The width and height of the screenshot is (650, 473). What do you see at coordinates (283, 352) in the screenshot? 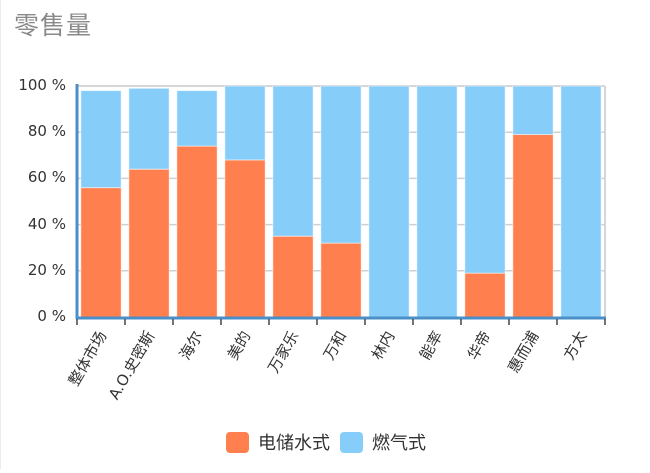
I see `x-tick-label: 万家乐` at bounding box center [283, 352].